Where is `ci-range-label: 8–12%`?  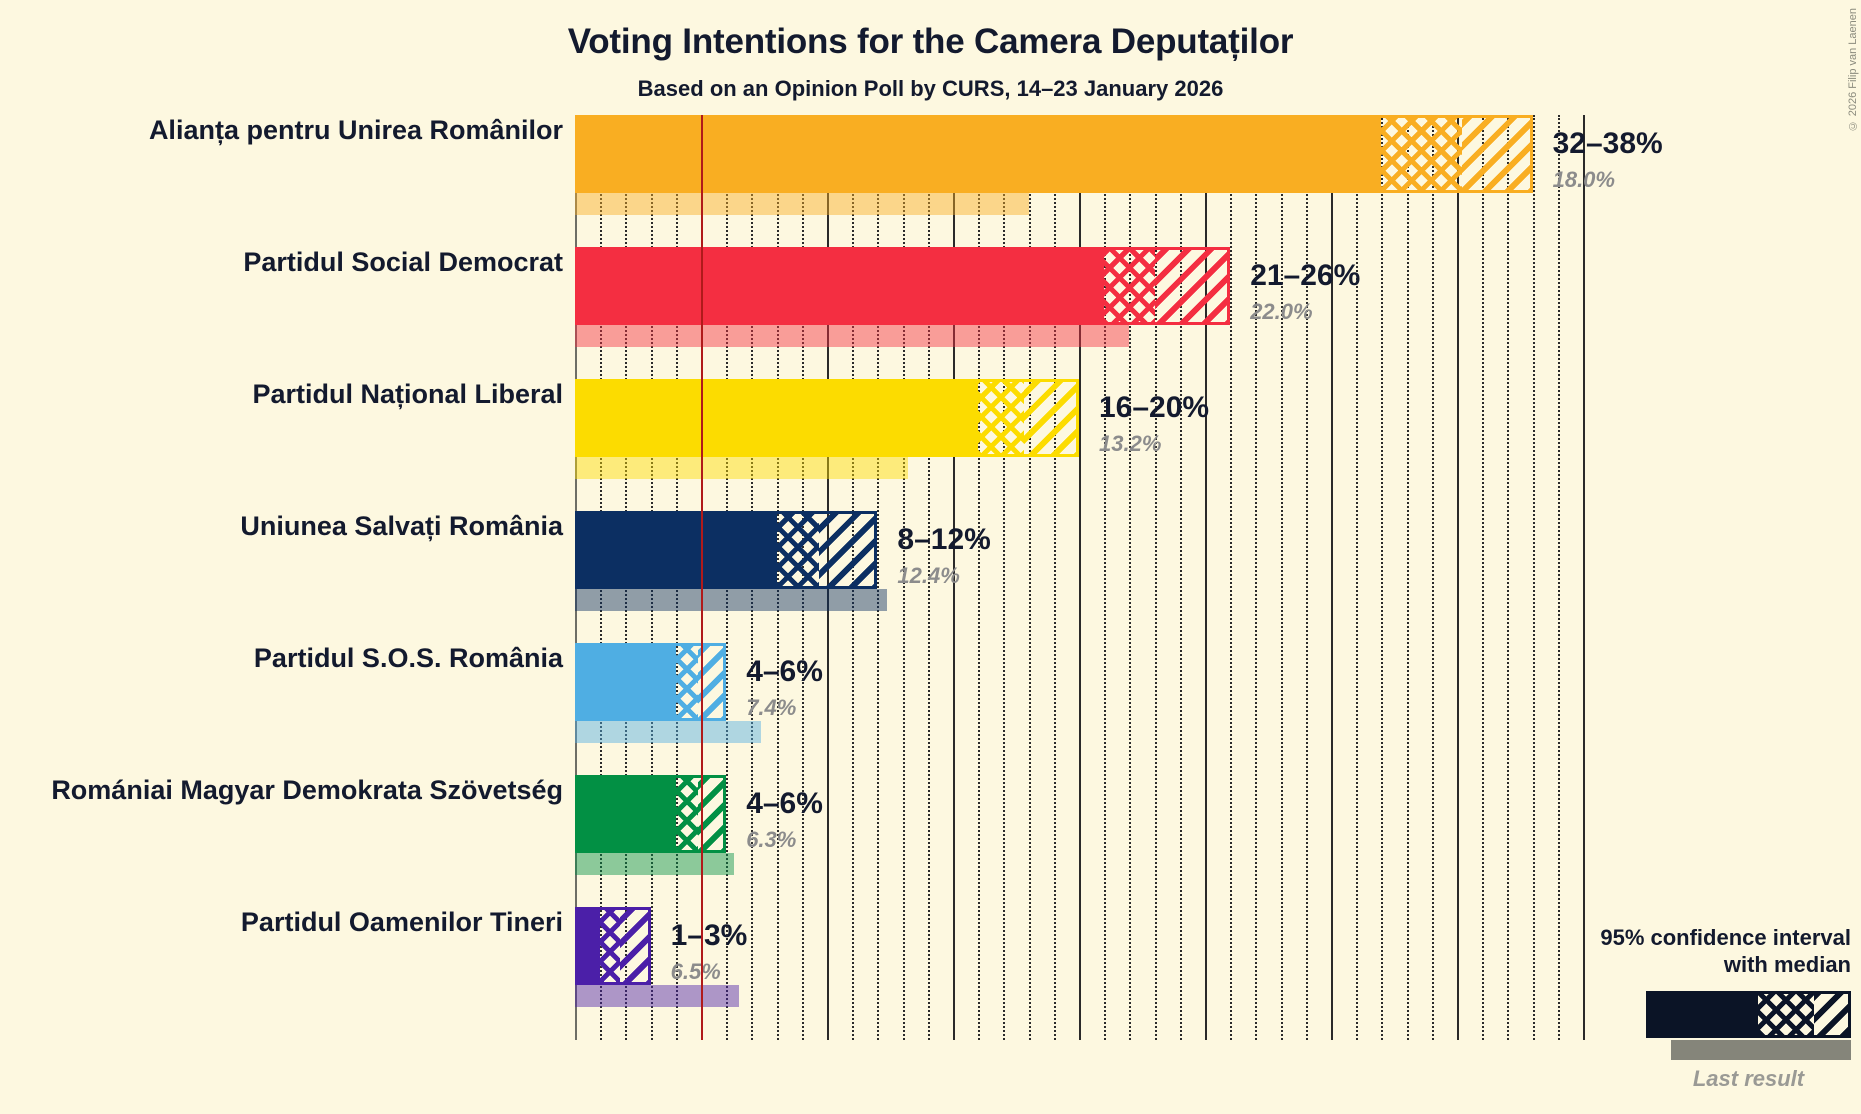
ci-range-label: 8–12% is located at coordinates (944, 539).